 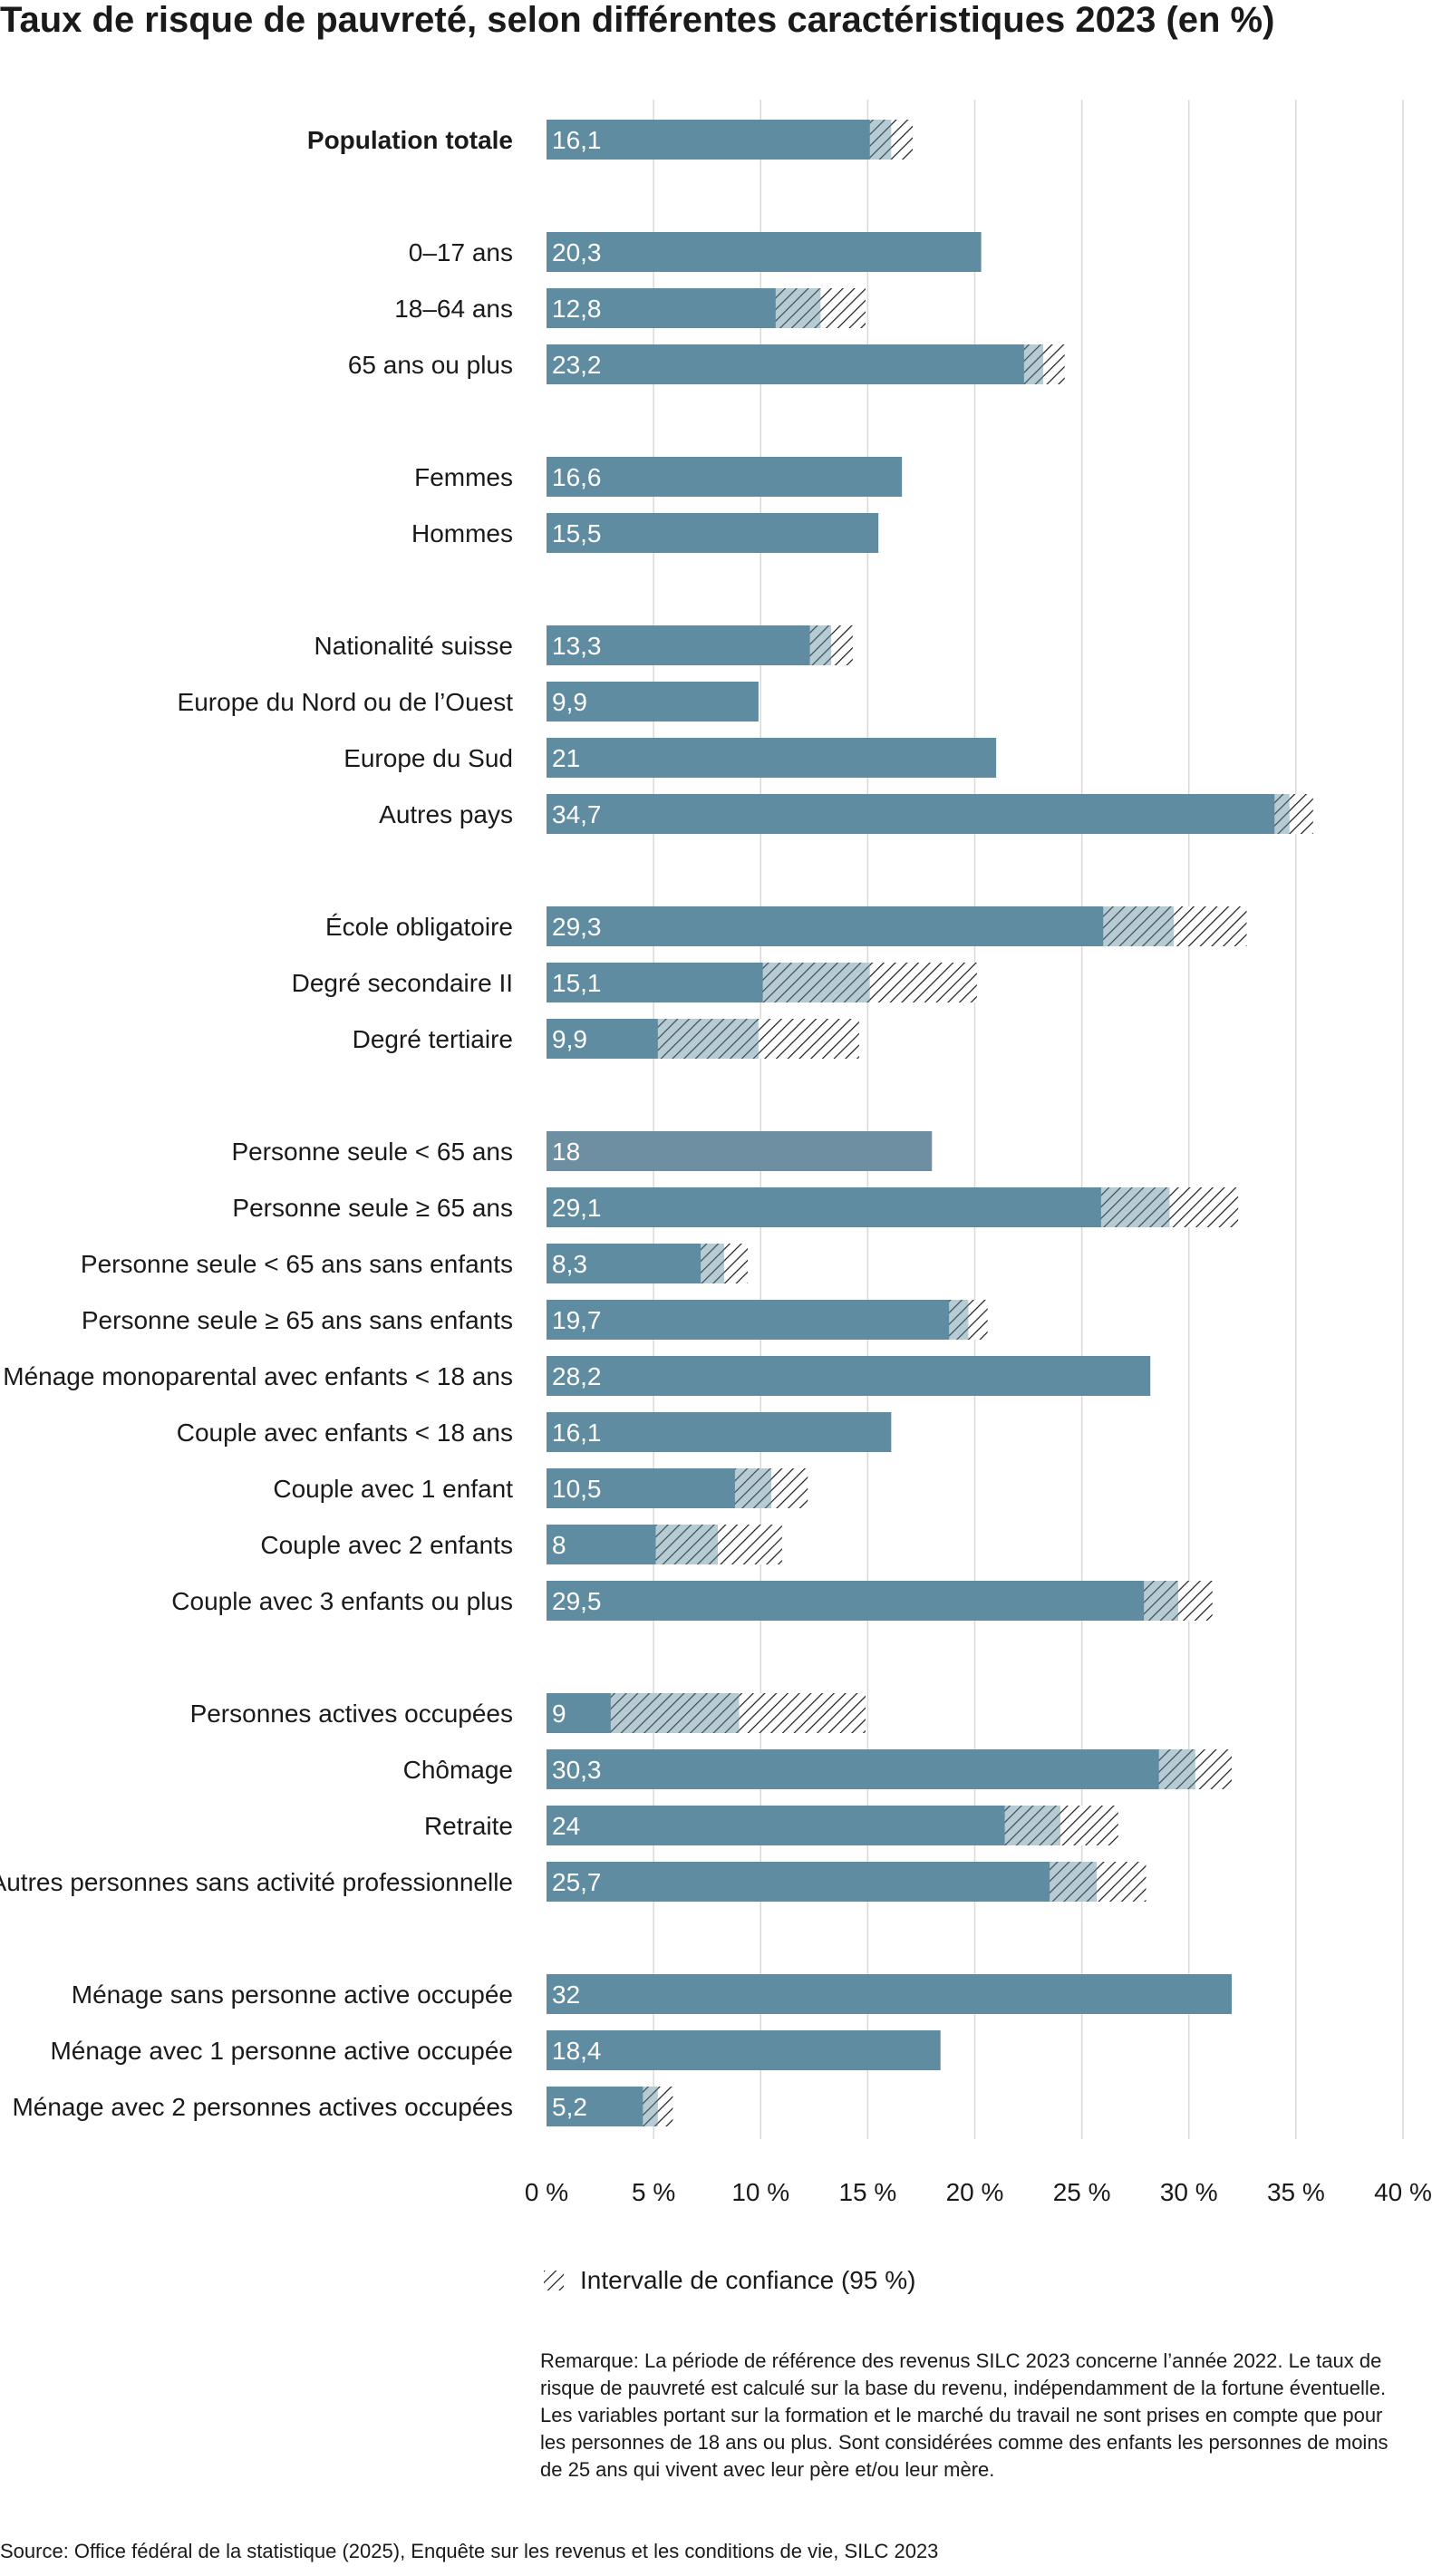 What do you see at coordinates (292, 1994) in the screenshot?
I see `category-label: Ménage sans personne active occupée` at bounding box center [292, 1994].